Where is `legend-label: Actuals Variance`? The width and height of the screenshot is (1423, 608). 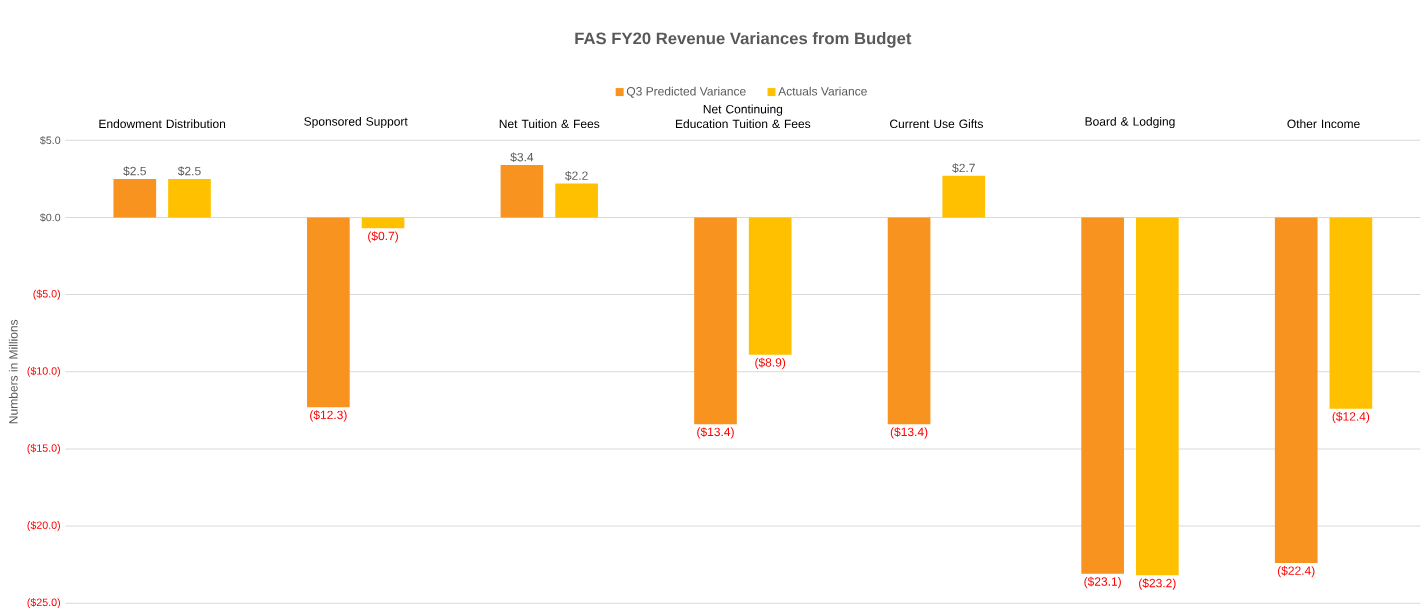
legend-label: Actuals Variance is located at coordinates (822, 91).